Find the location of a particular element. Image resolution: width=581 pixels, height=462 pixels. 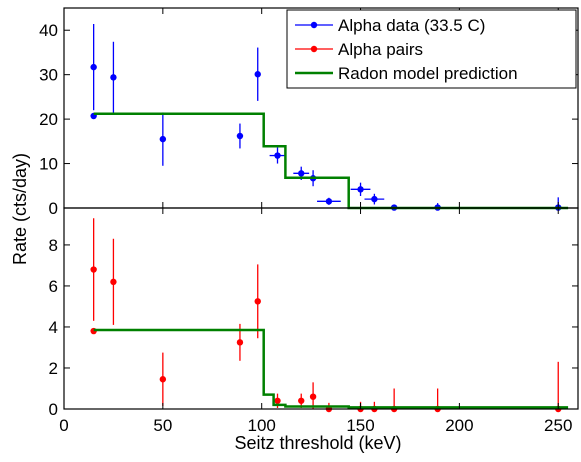

y-tick-label-bottom-0: 0 is located at coordinates (53, 409).